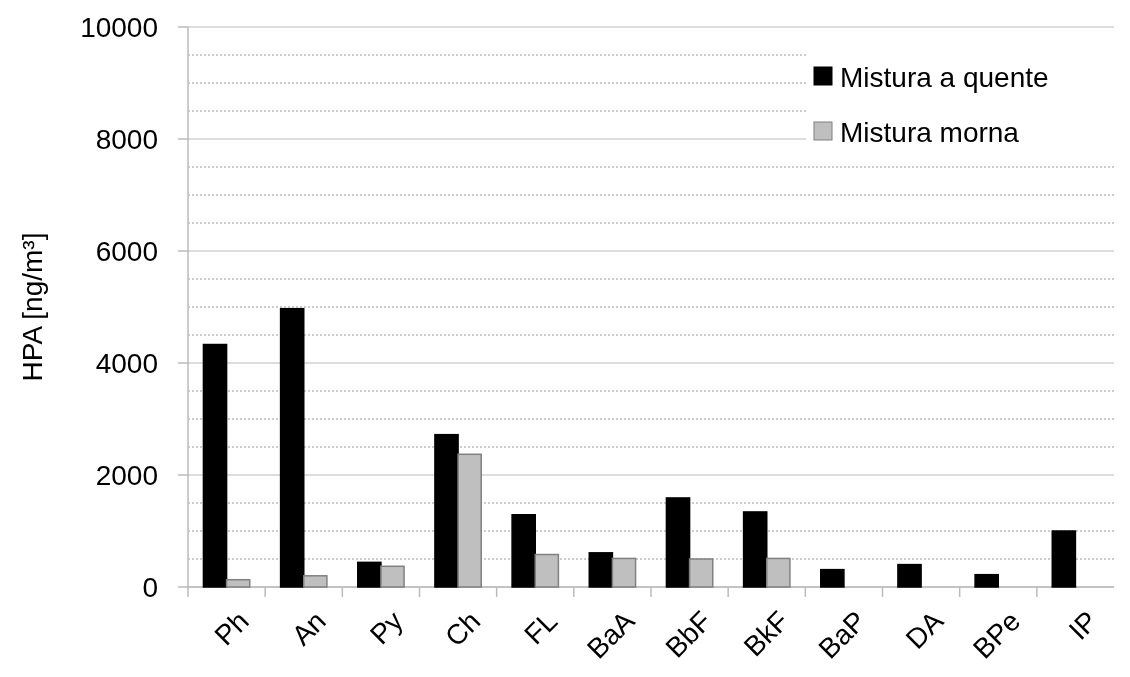  What do you see at coordinates (1083, 625) in the screenshot?
I see `x-tick-label: IP` at bounding box center [1083, 625].